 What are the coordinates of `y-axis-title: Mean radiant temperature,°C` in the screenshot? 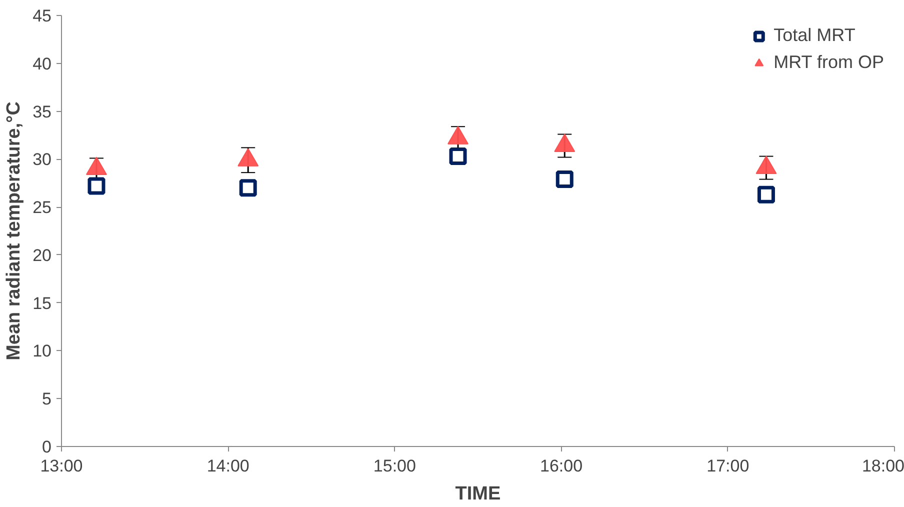 It's located at (14, 230).